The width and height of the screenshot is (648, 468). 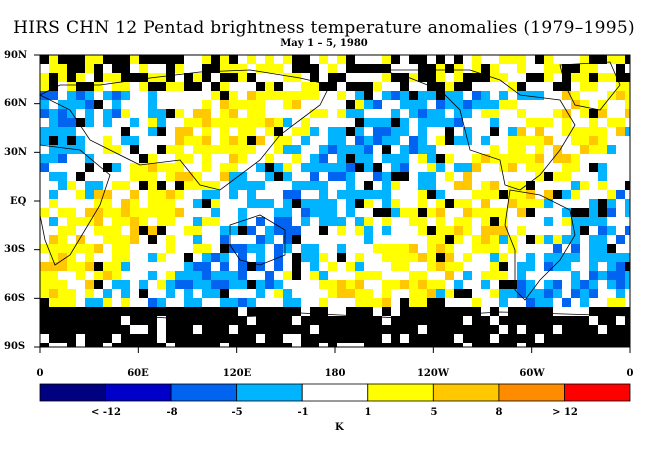 I want to click on lat-label-60n: 60N, so click(x=16, y=103).